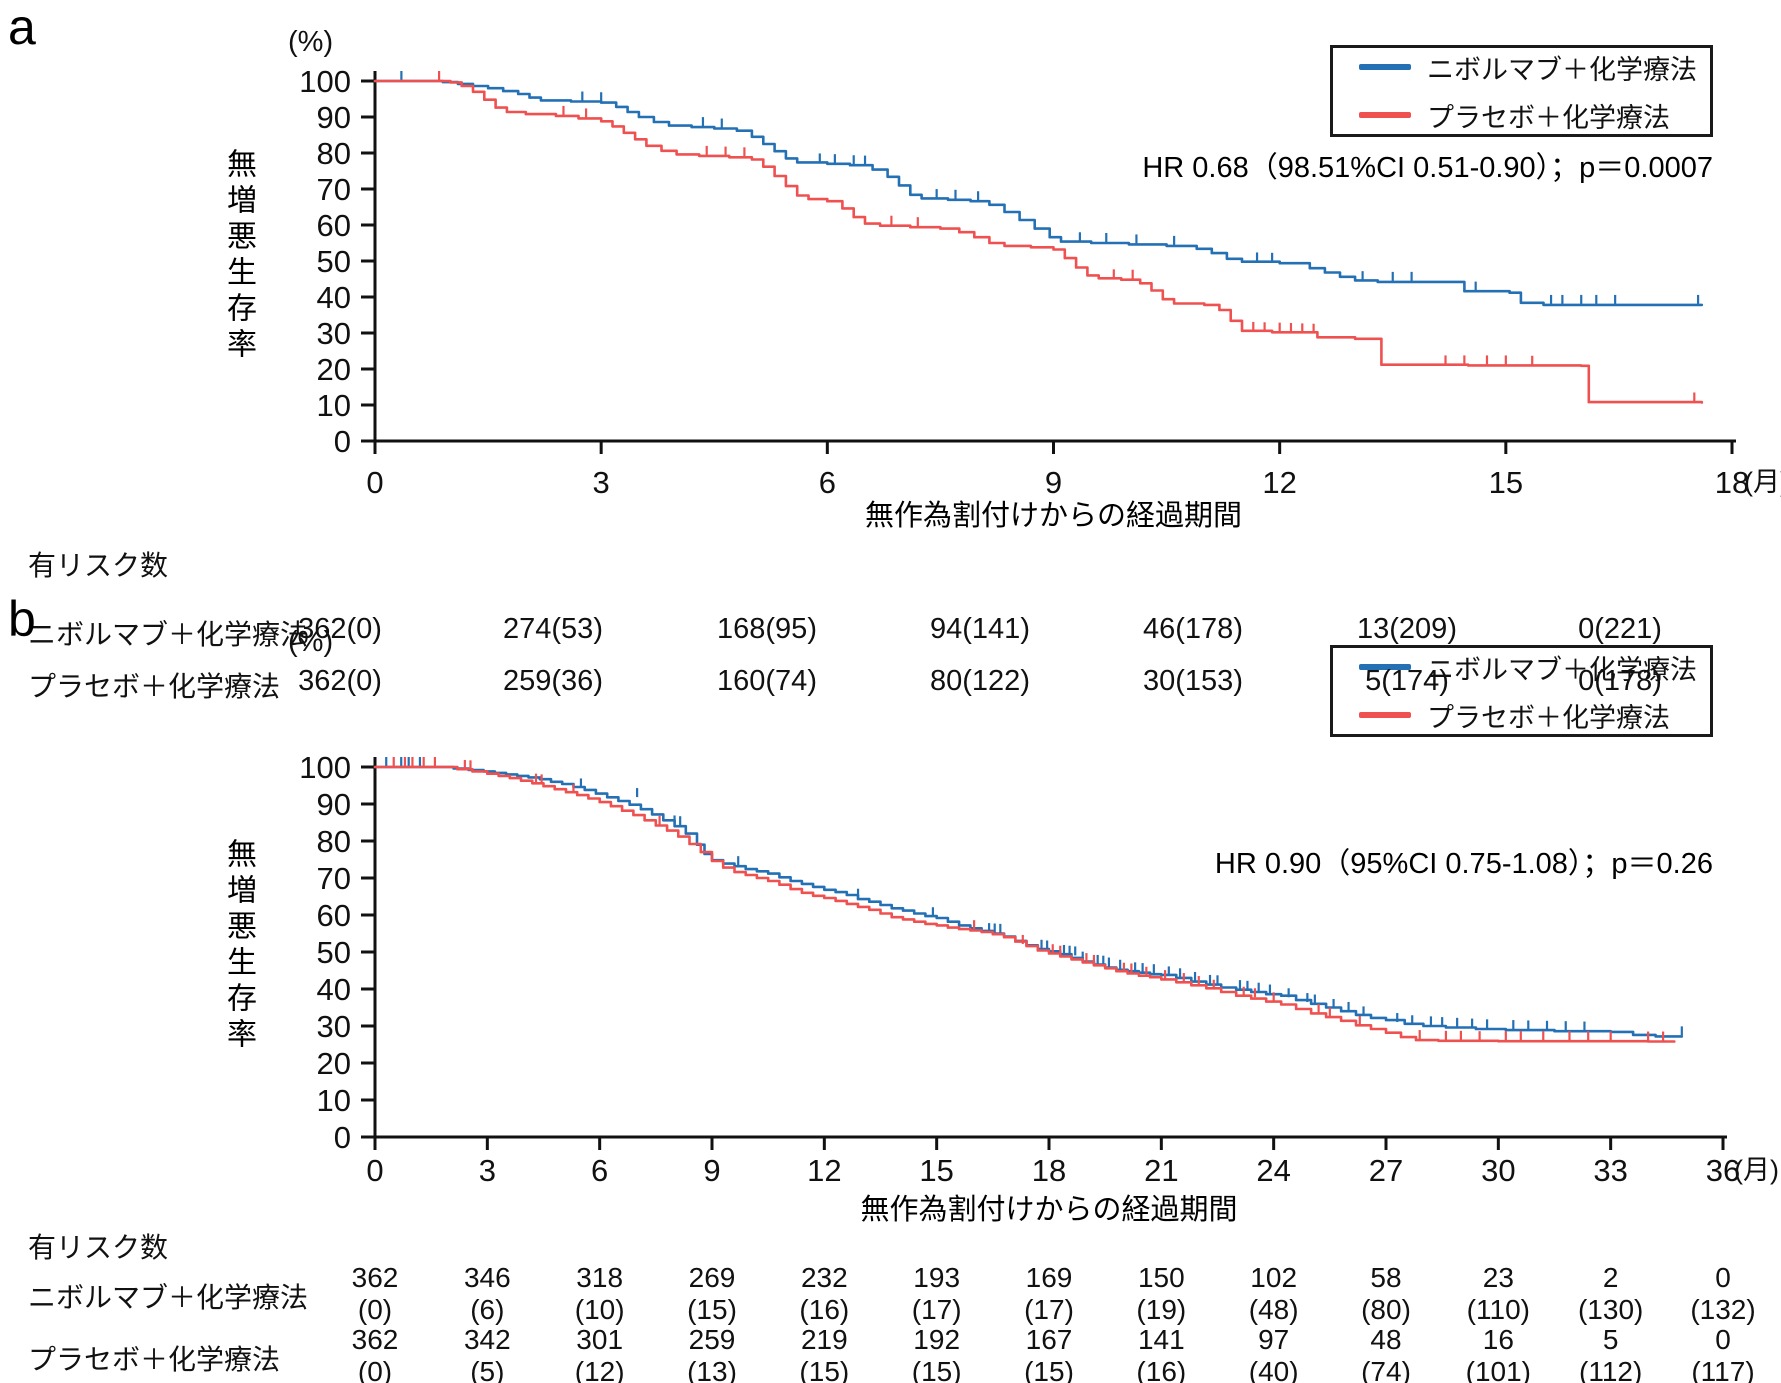 This screenshot has width=1781, height=1383. Describe the element at coordinates (712, 1369) in the screenshot. I see `risk-events: (13)` at that location.